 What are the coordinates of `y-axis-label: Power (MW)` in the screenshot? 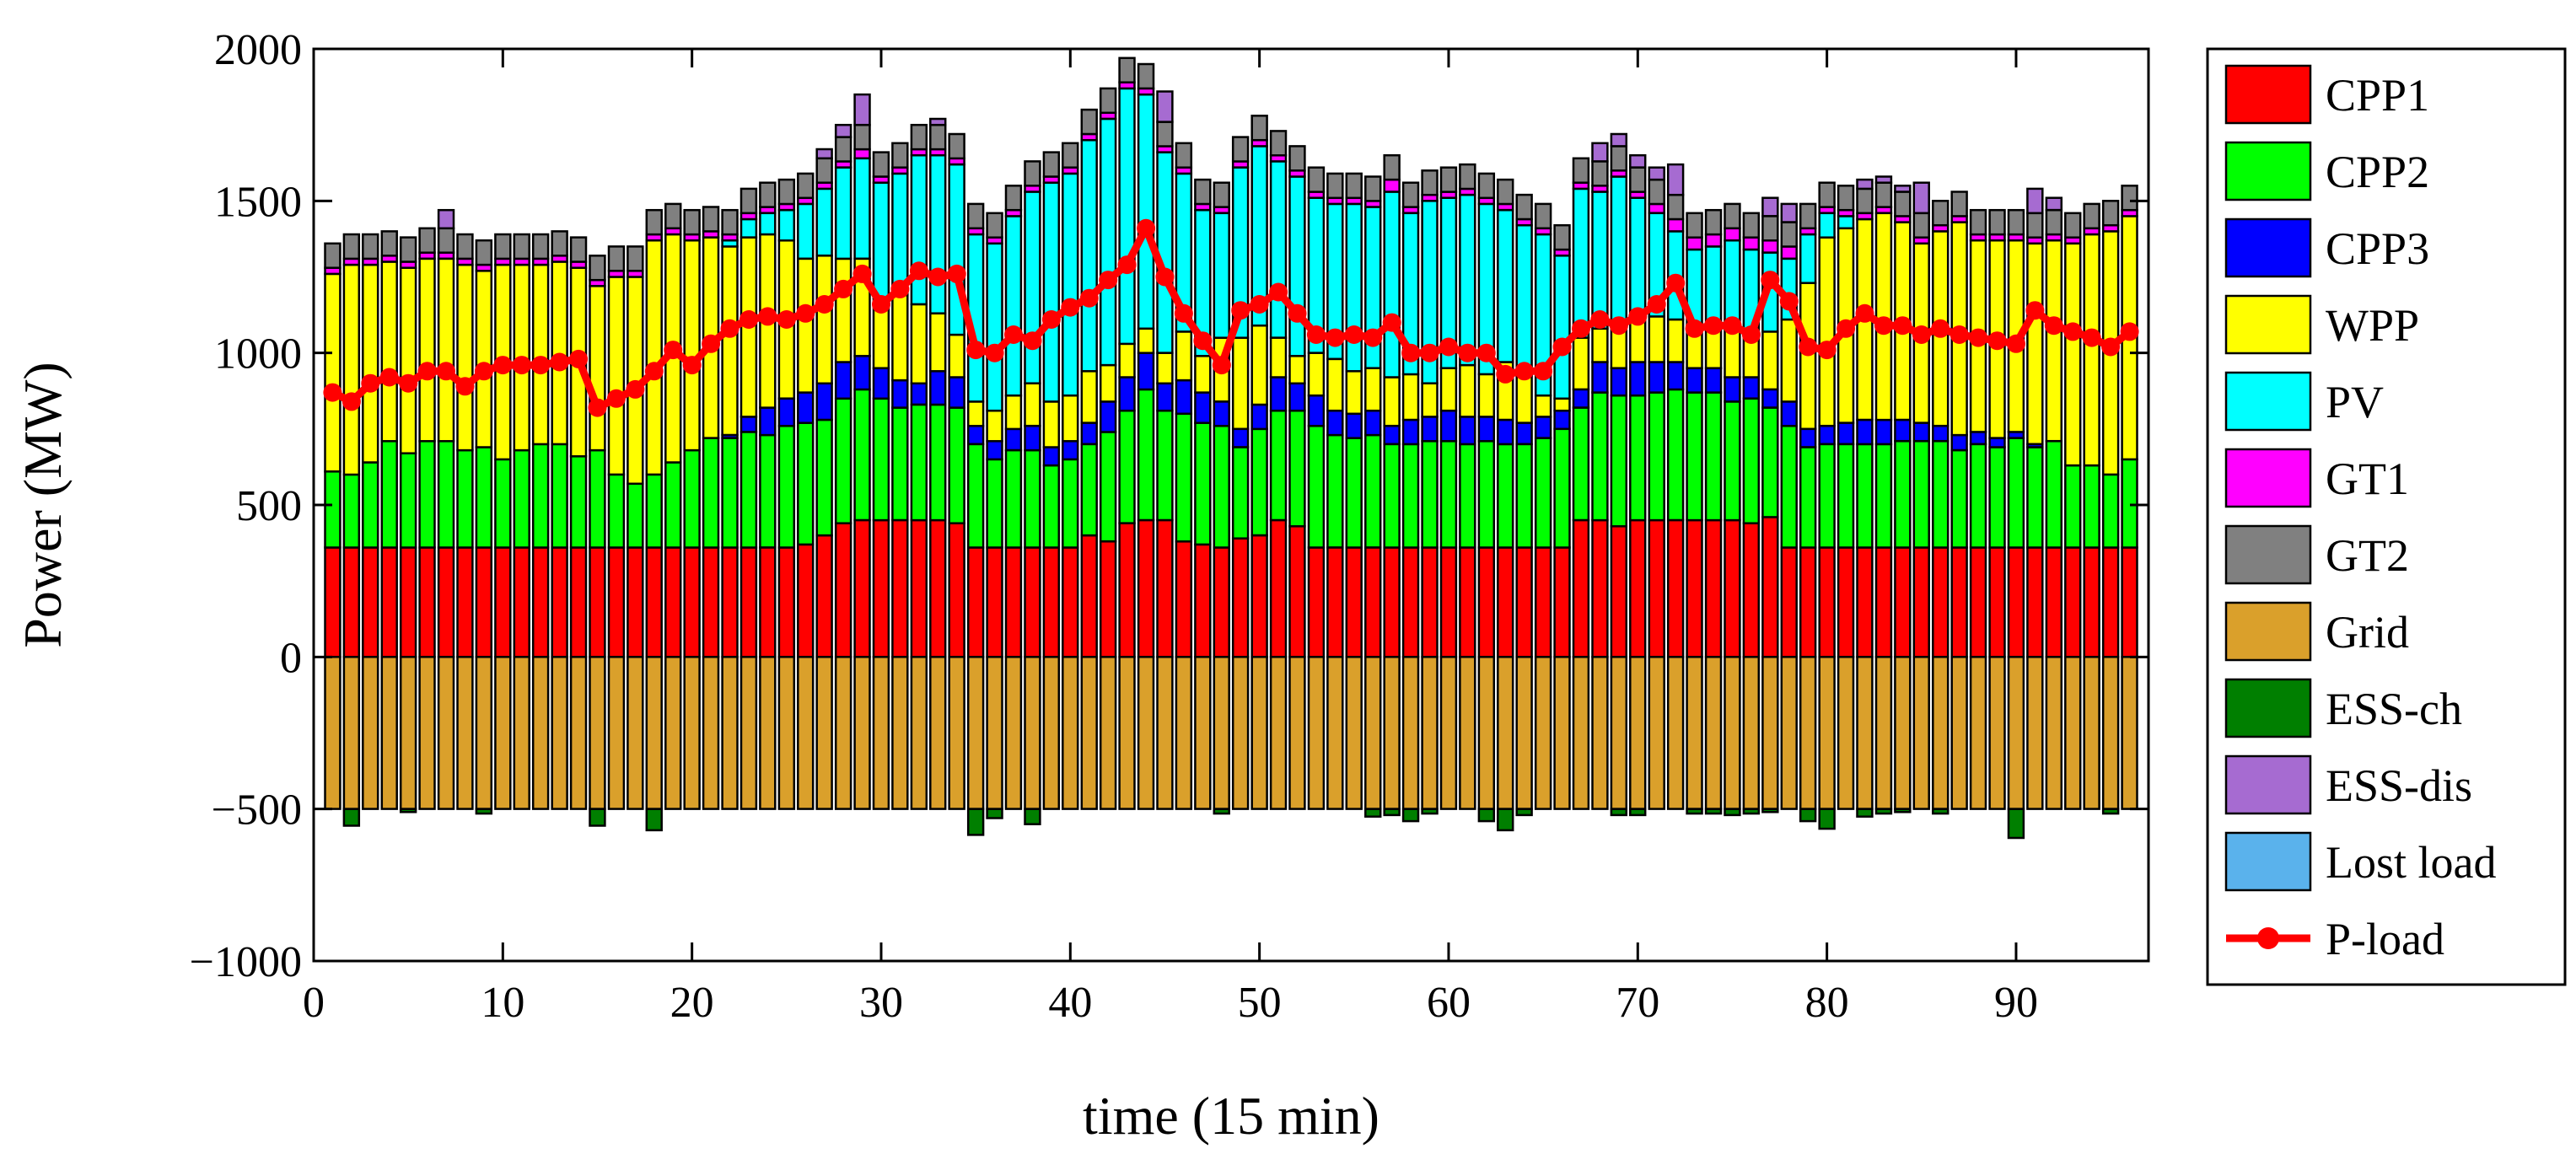 It's located at (43, 505).